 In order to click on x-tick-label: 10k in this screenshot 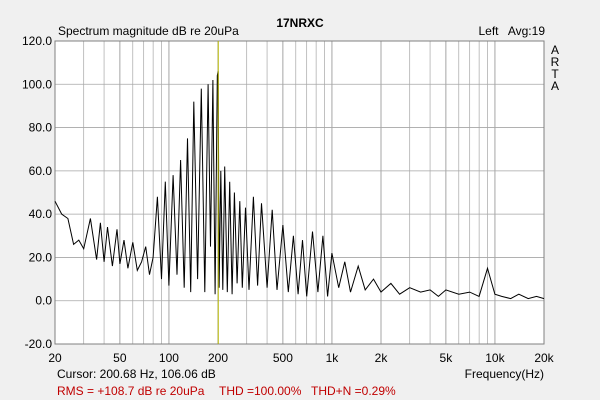, I will do `click(495, 358)`.